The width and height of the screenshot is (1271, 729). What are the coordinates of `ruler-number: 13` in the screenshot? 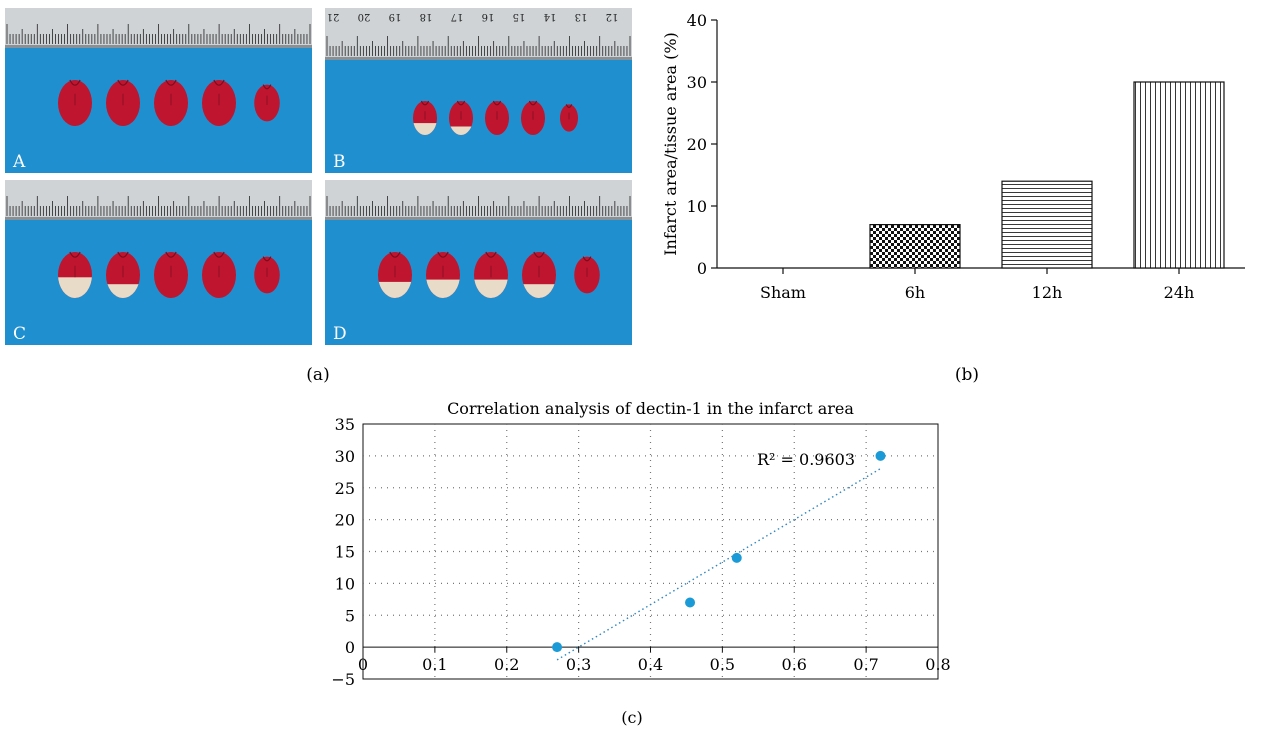 It's located at (581, 16).